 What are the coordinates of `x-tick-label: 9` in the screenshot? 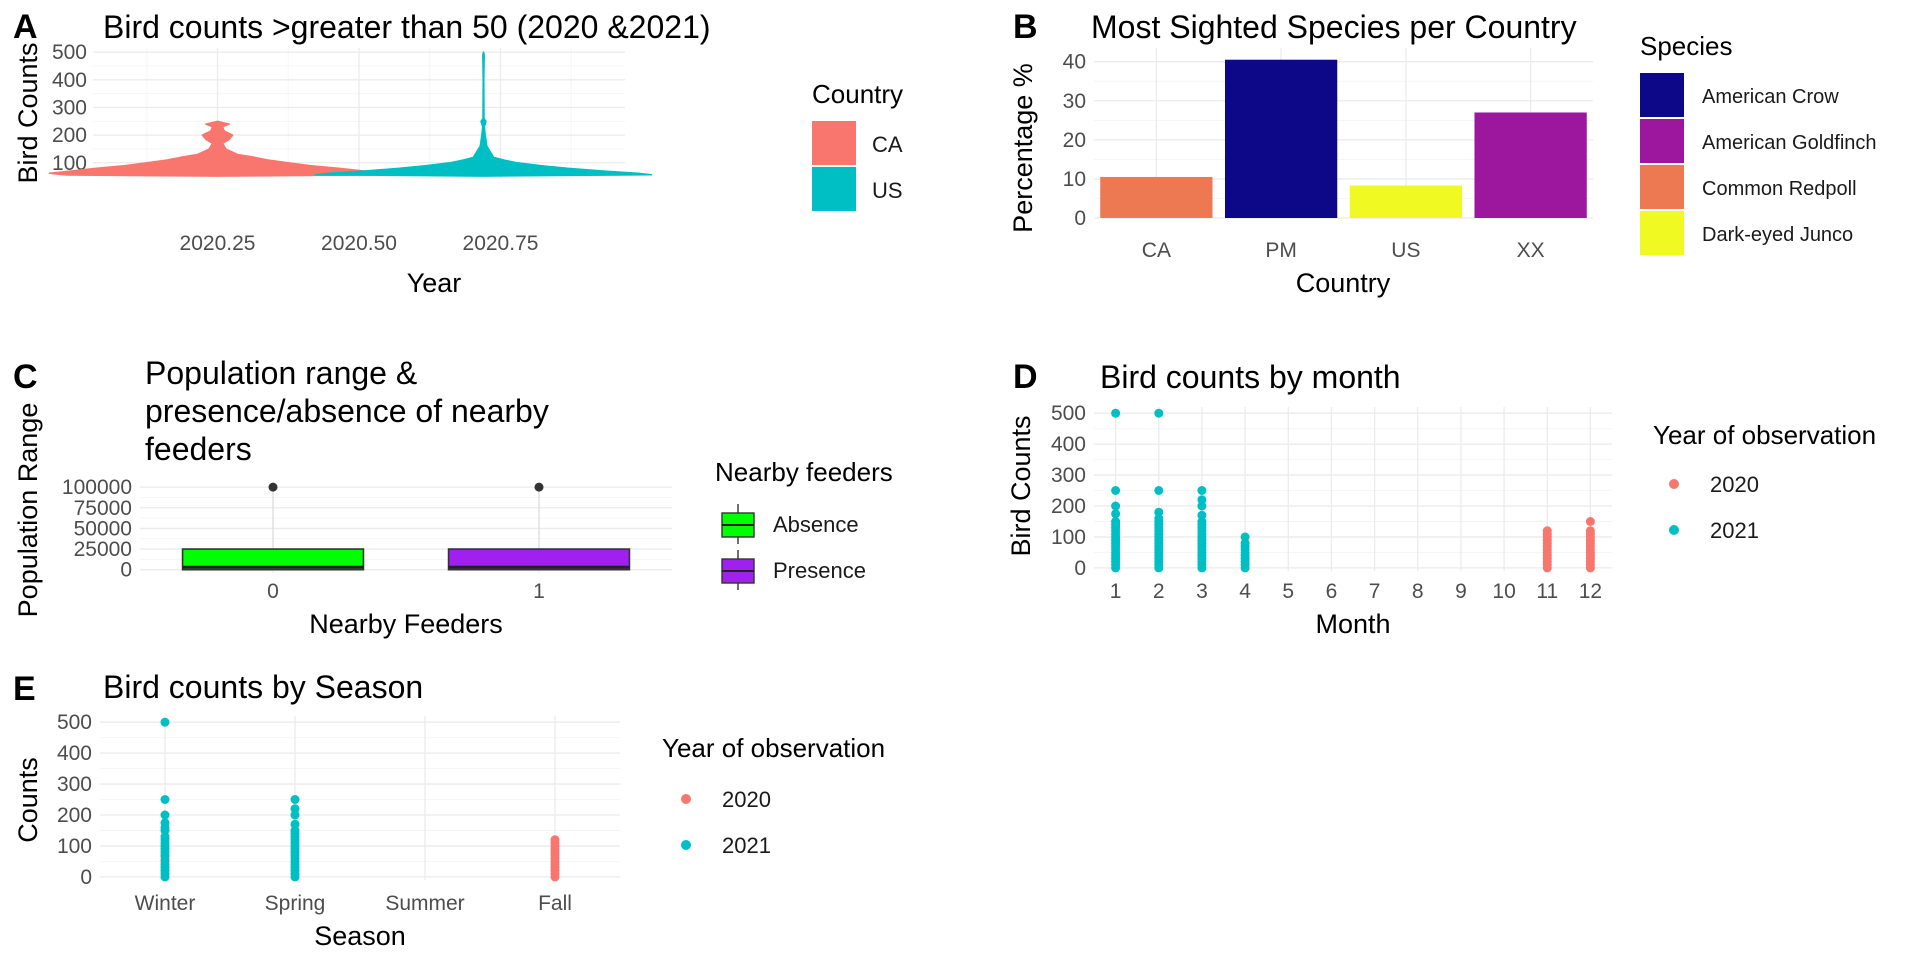 It's located at (1461, 591).